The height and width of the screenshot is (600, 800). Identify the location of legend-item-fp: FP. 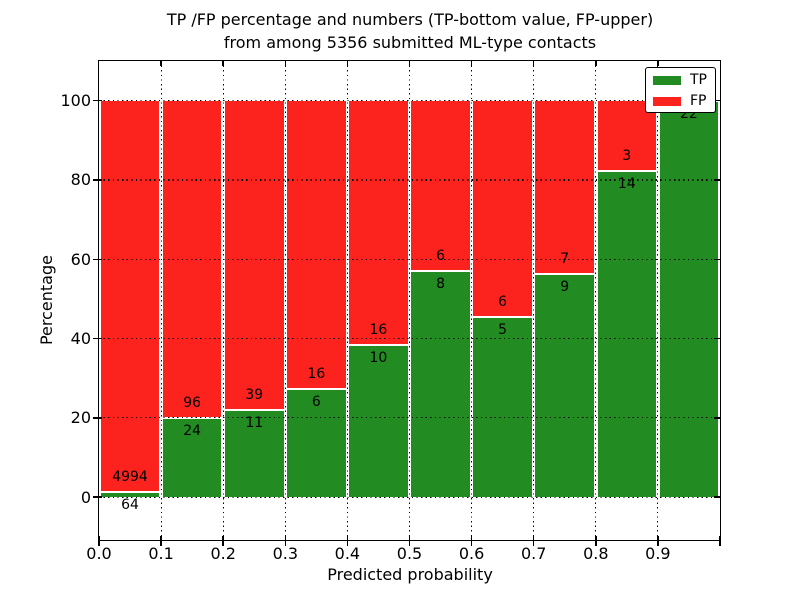
(680, 101).